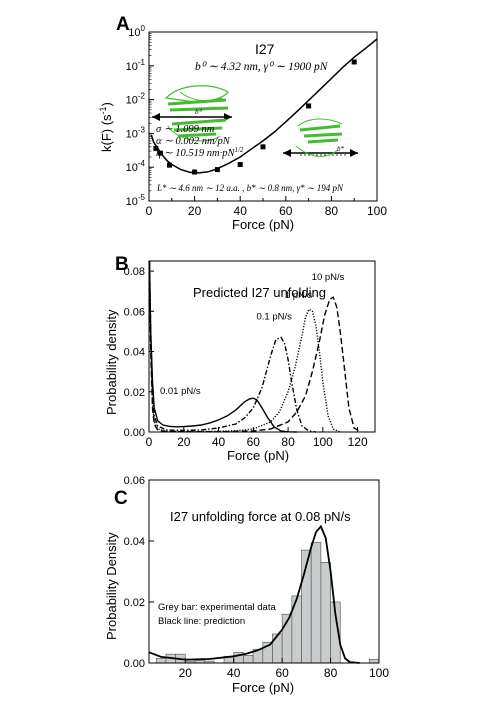 The height and width of the screenshot is (705, 498). I want to click on panel-c-frame, so click(264, 571).